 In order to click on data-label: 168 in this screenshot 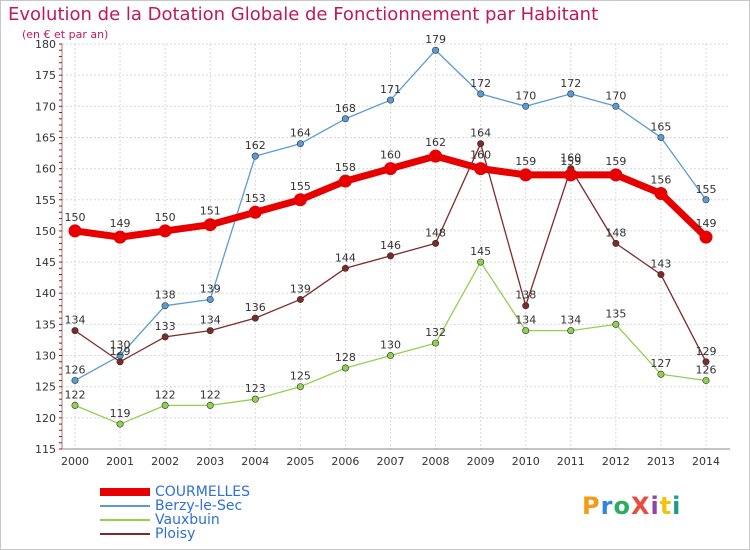, I will do `click(345, 108)`.